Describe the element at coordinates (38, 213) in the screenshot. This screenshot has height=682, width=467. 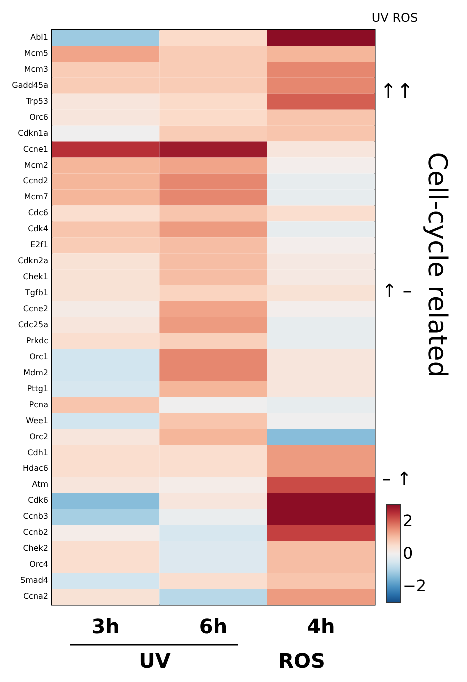
I see `y-tick-label: Cdc6` at that location.